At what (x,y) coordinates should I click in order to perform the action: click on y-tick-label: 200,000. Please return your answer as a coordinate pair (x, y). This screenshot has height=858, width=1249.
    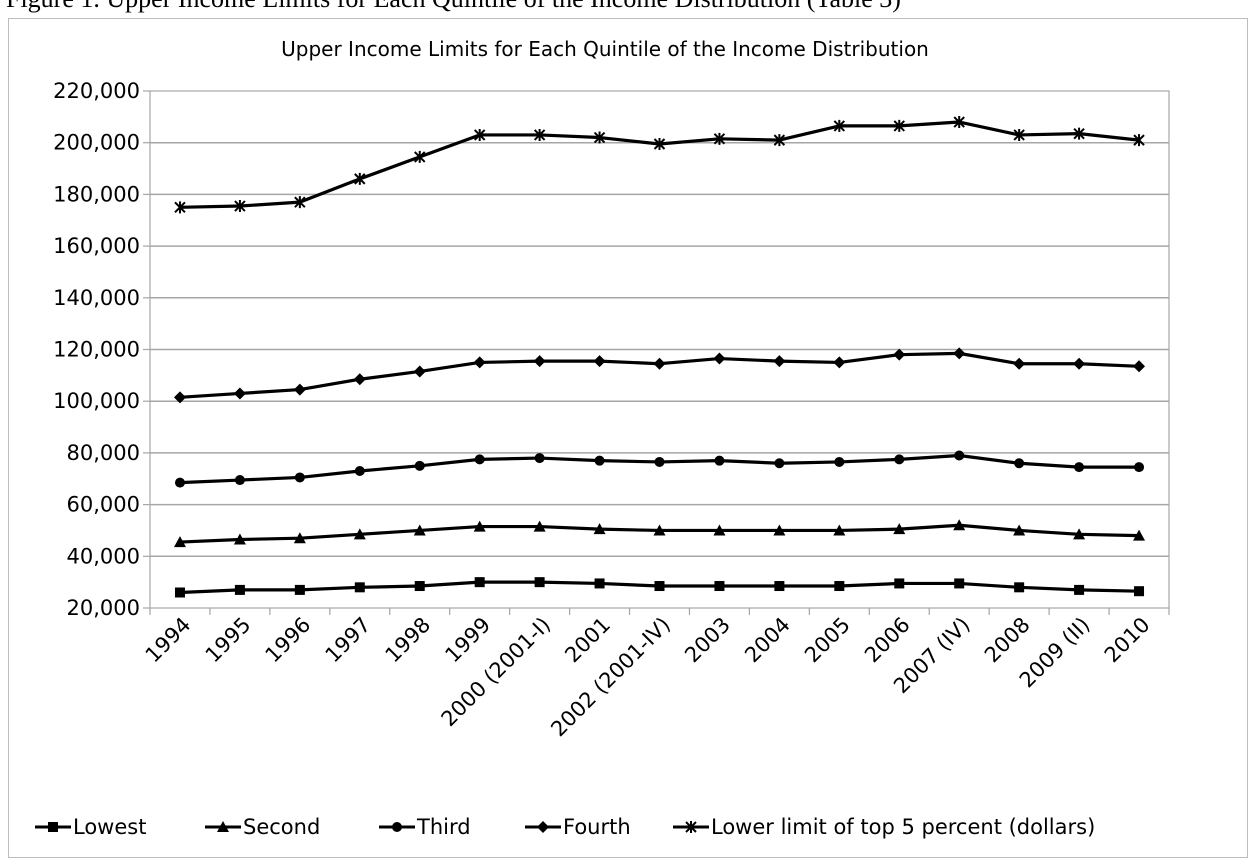
    Looking at the image, I should click on (96, 143).